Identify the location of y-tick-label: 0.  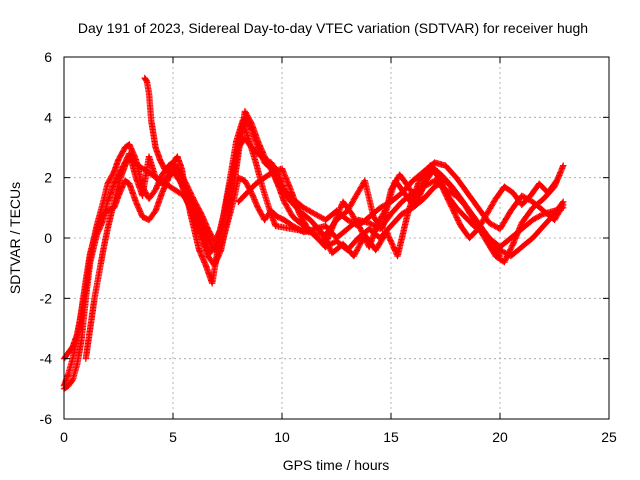
(48, 238).